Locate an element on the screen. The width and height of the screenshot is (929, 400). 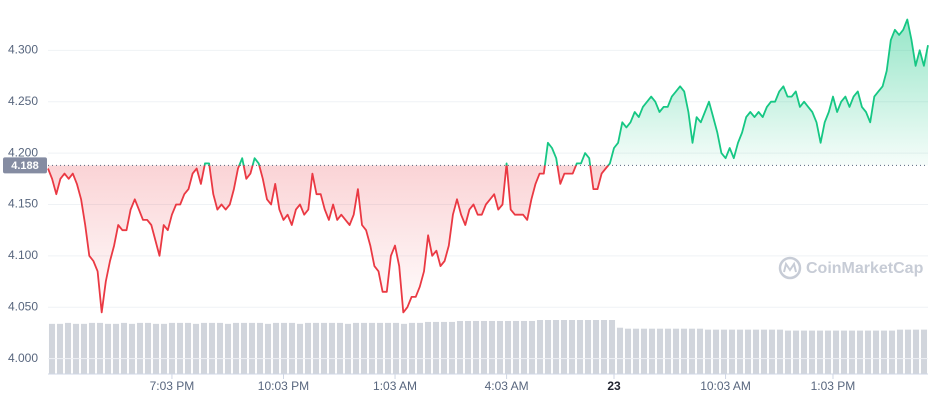
watermark: CoinMarketCap is located at coordinates (851, 268).